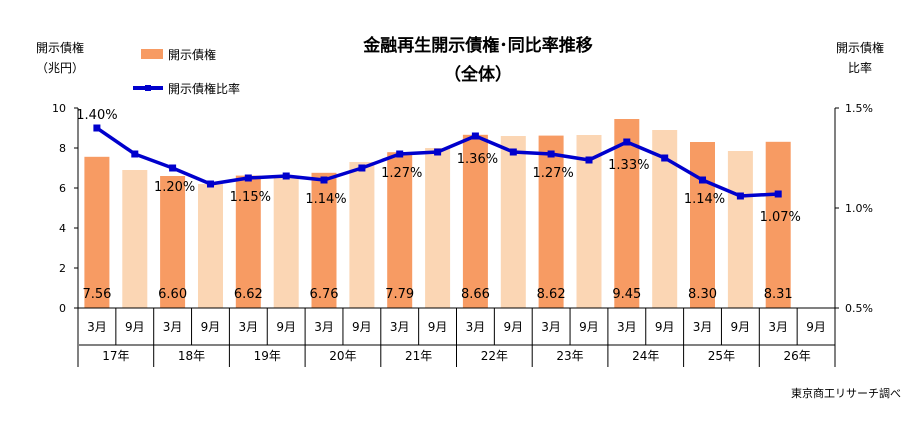 The image size is (911, 423). Describe the element at coordinates (62, 308) in the screenshot. I see `left-tick-label: 0` at that location.